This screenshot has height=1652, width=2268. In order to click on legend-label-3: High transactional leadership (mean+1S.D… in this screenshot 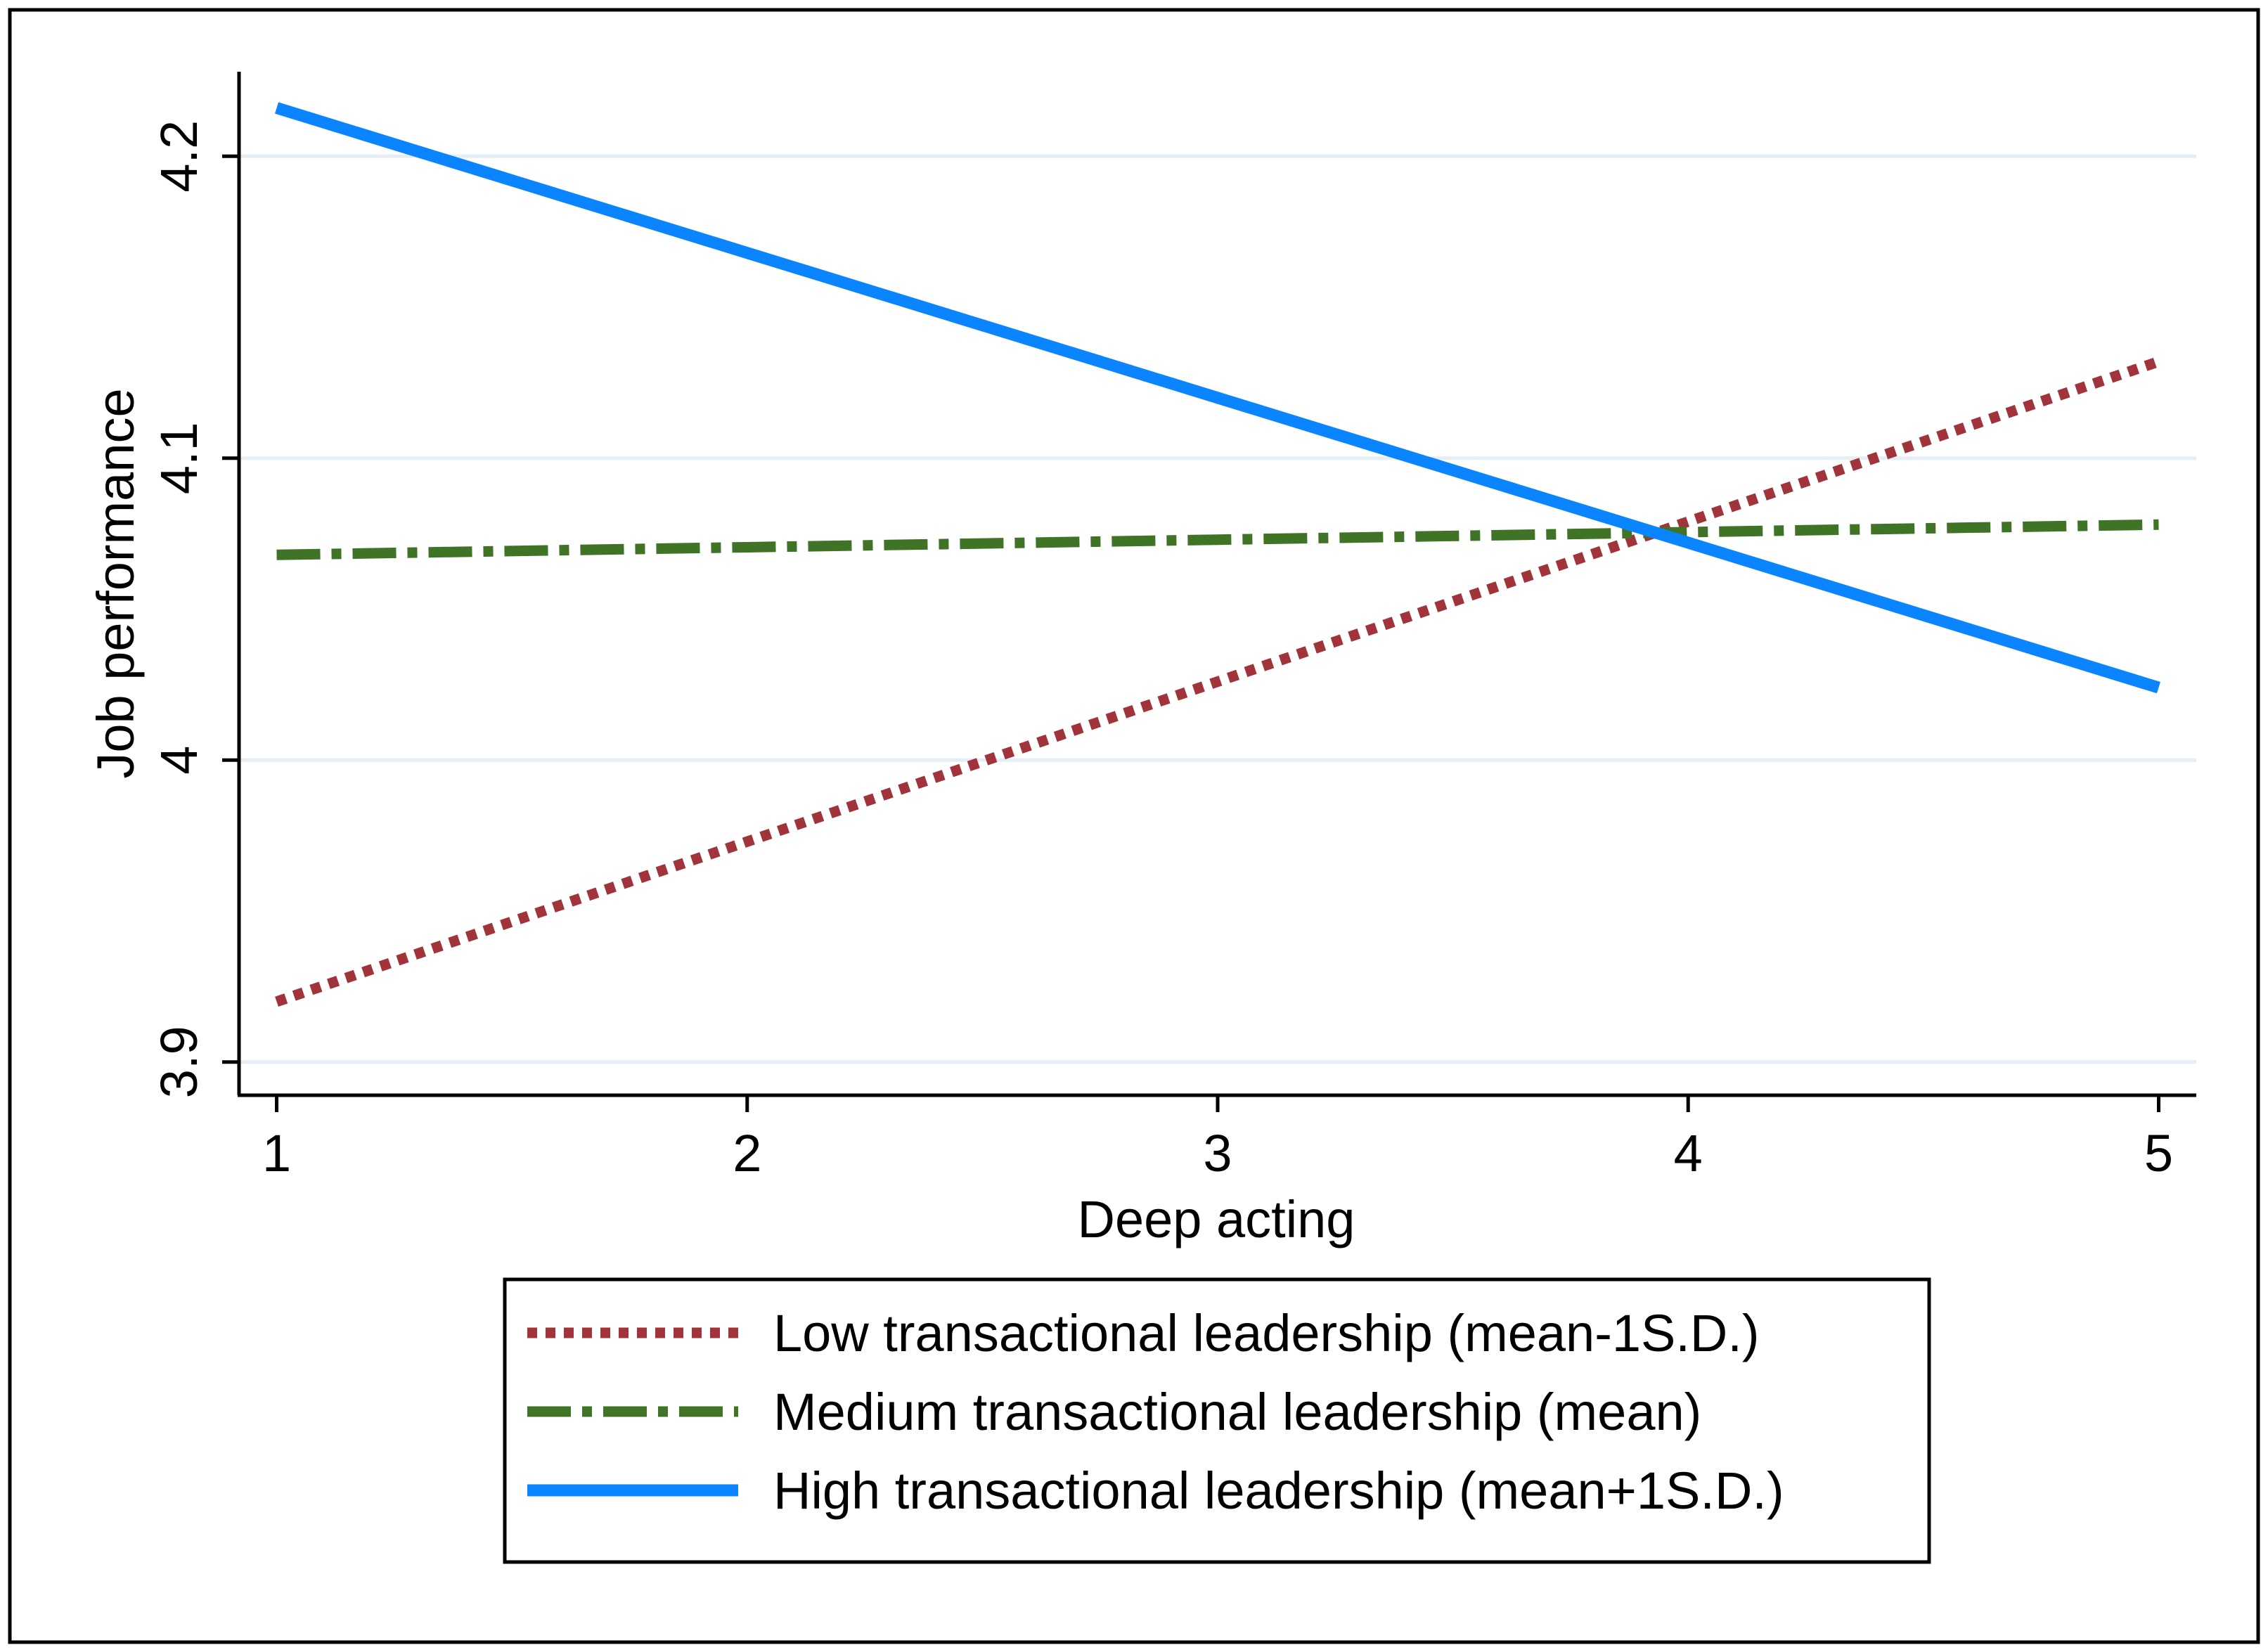, I will do `click(1278, 1490)`.